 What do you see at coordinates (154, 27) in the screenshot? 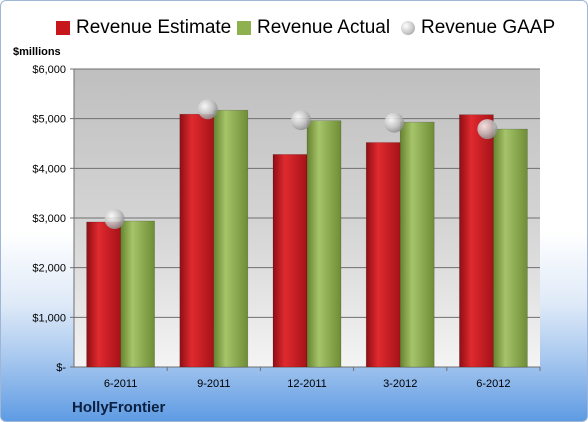
I see `legend-label-estimate: Revenue Estimate` at bounding box center [154, 27].